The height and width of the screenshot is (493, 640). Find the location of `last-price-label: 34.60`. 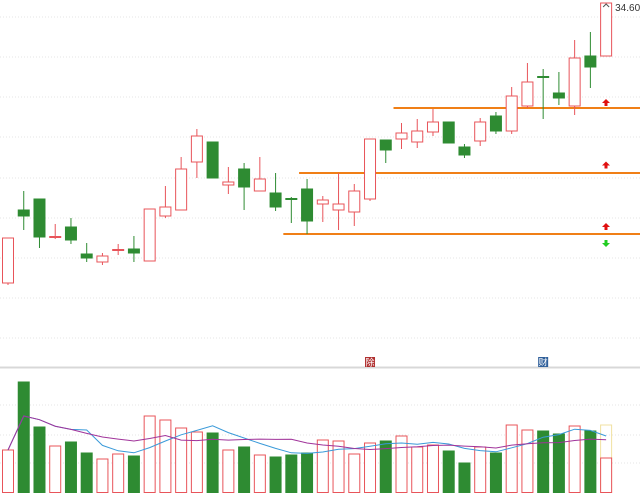

last-price-label: 34.60 is located at coordinates (627, 8).